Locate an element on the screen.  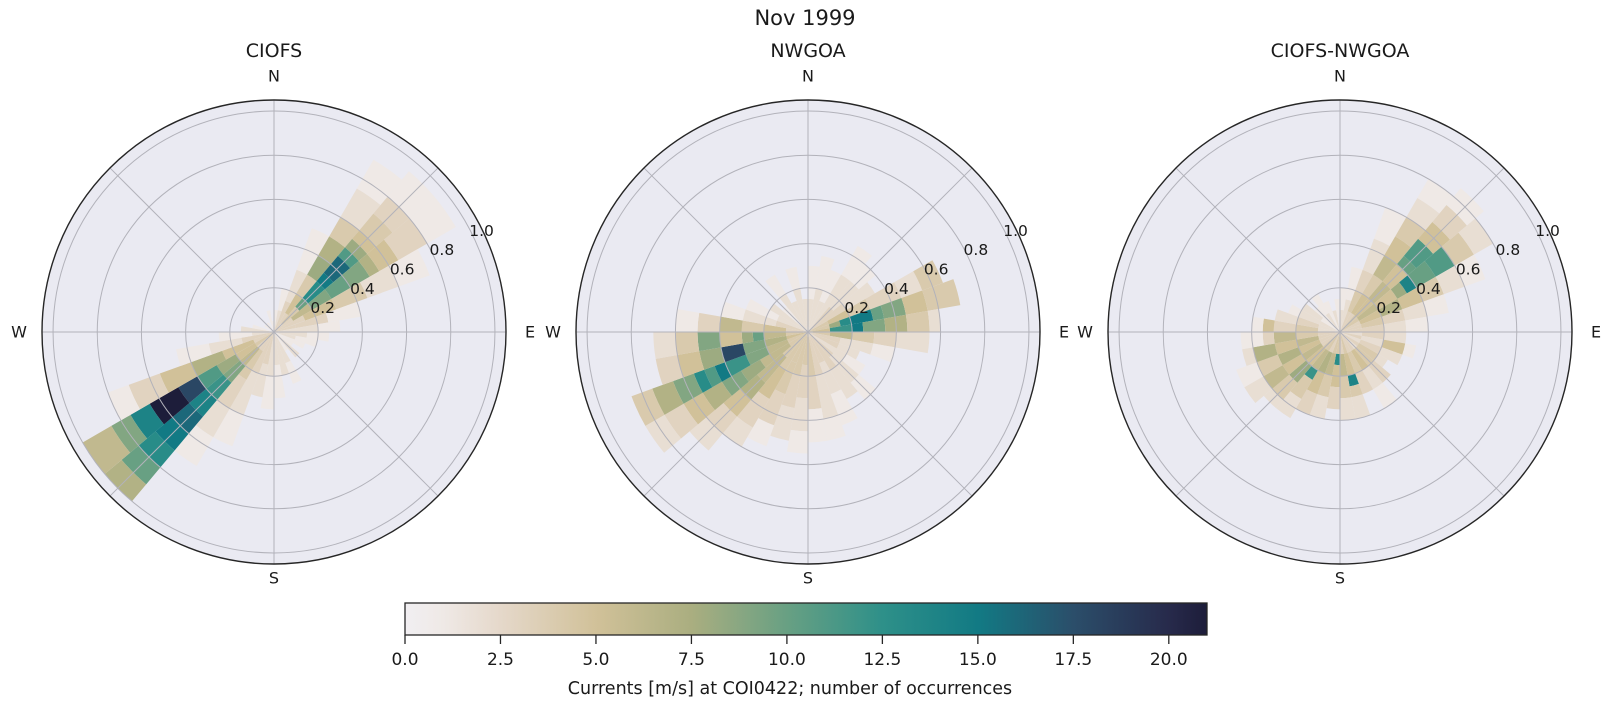
colorbar-svg is located at coordinates (806, 623).